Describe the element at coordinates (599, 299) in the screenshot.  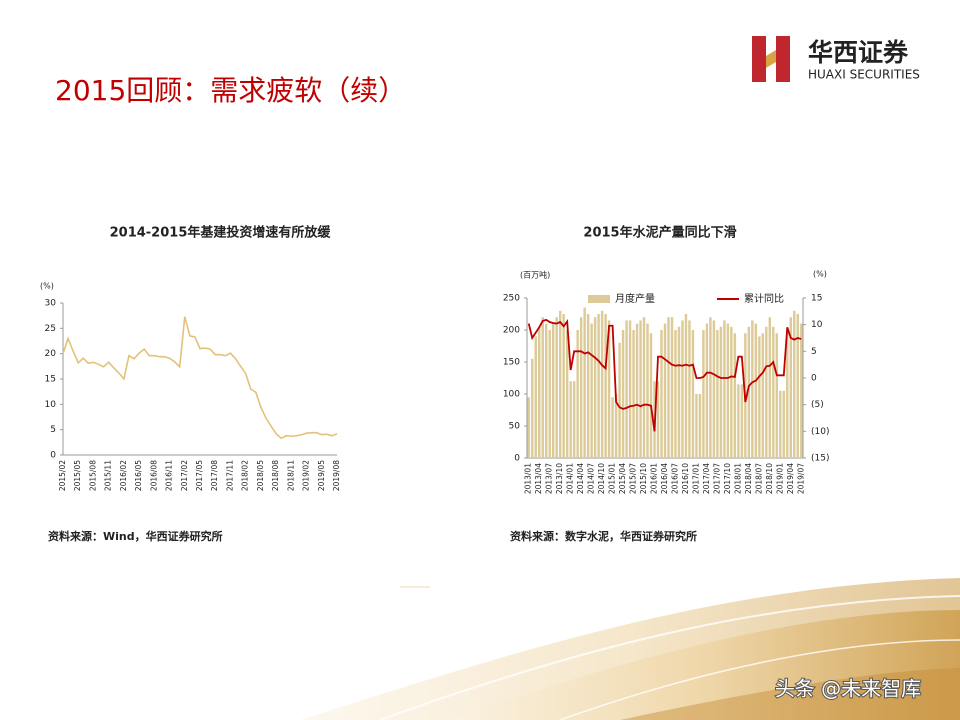
I see `legend-swatch` at that location.